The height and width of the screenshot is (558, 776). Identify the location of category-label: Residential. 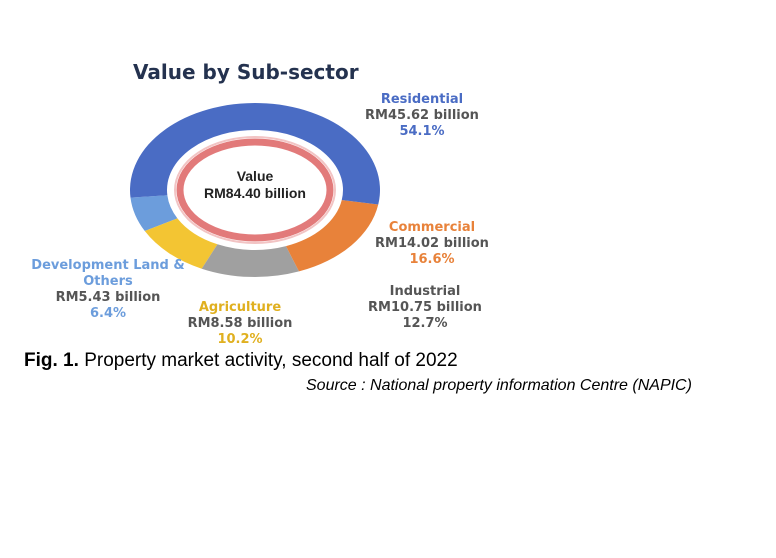
(422, 99).